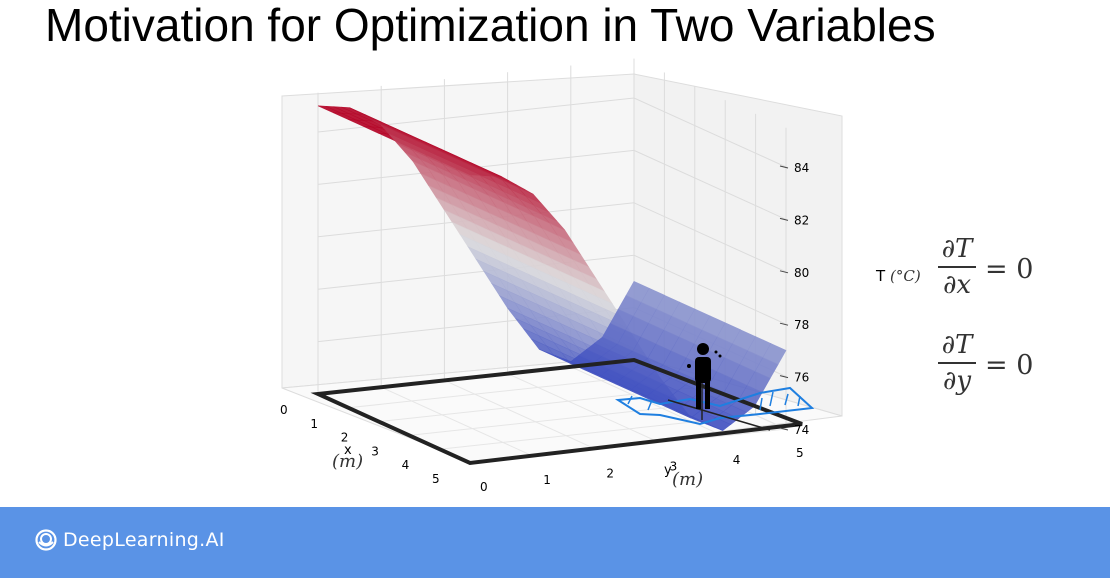  Describe the element at coordinates (801, 220) in the screenshot. I see `z-tick-82: 82` at that location.